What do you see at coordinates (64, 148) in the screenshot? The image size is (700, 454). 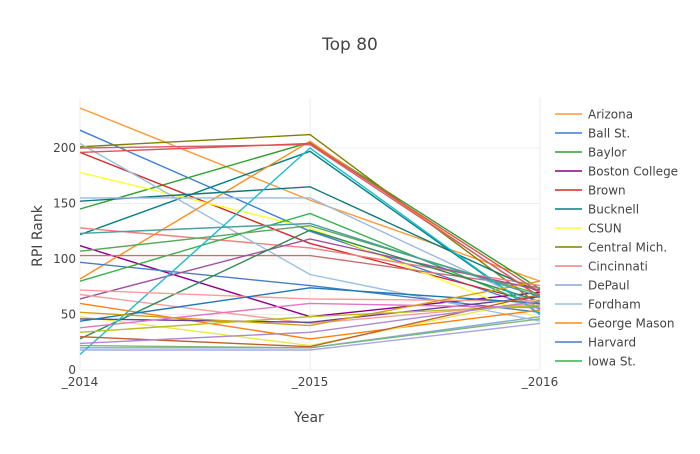 I see `y-tick-label: 200` at bounding box center [64, 148].